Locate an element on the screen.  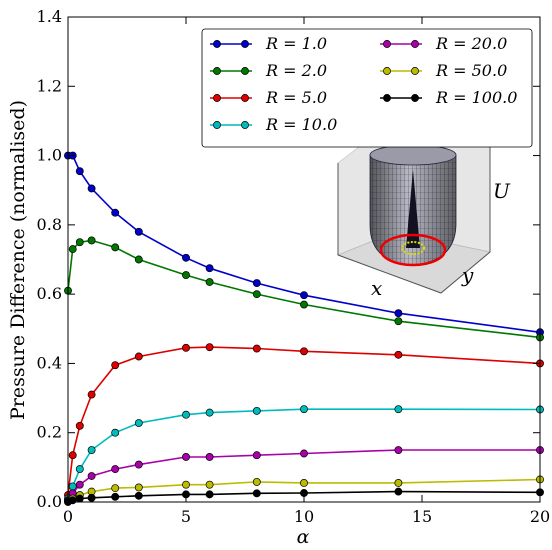
inset-potential-surface: U x y is located at coordinates (423, 213).